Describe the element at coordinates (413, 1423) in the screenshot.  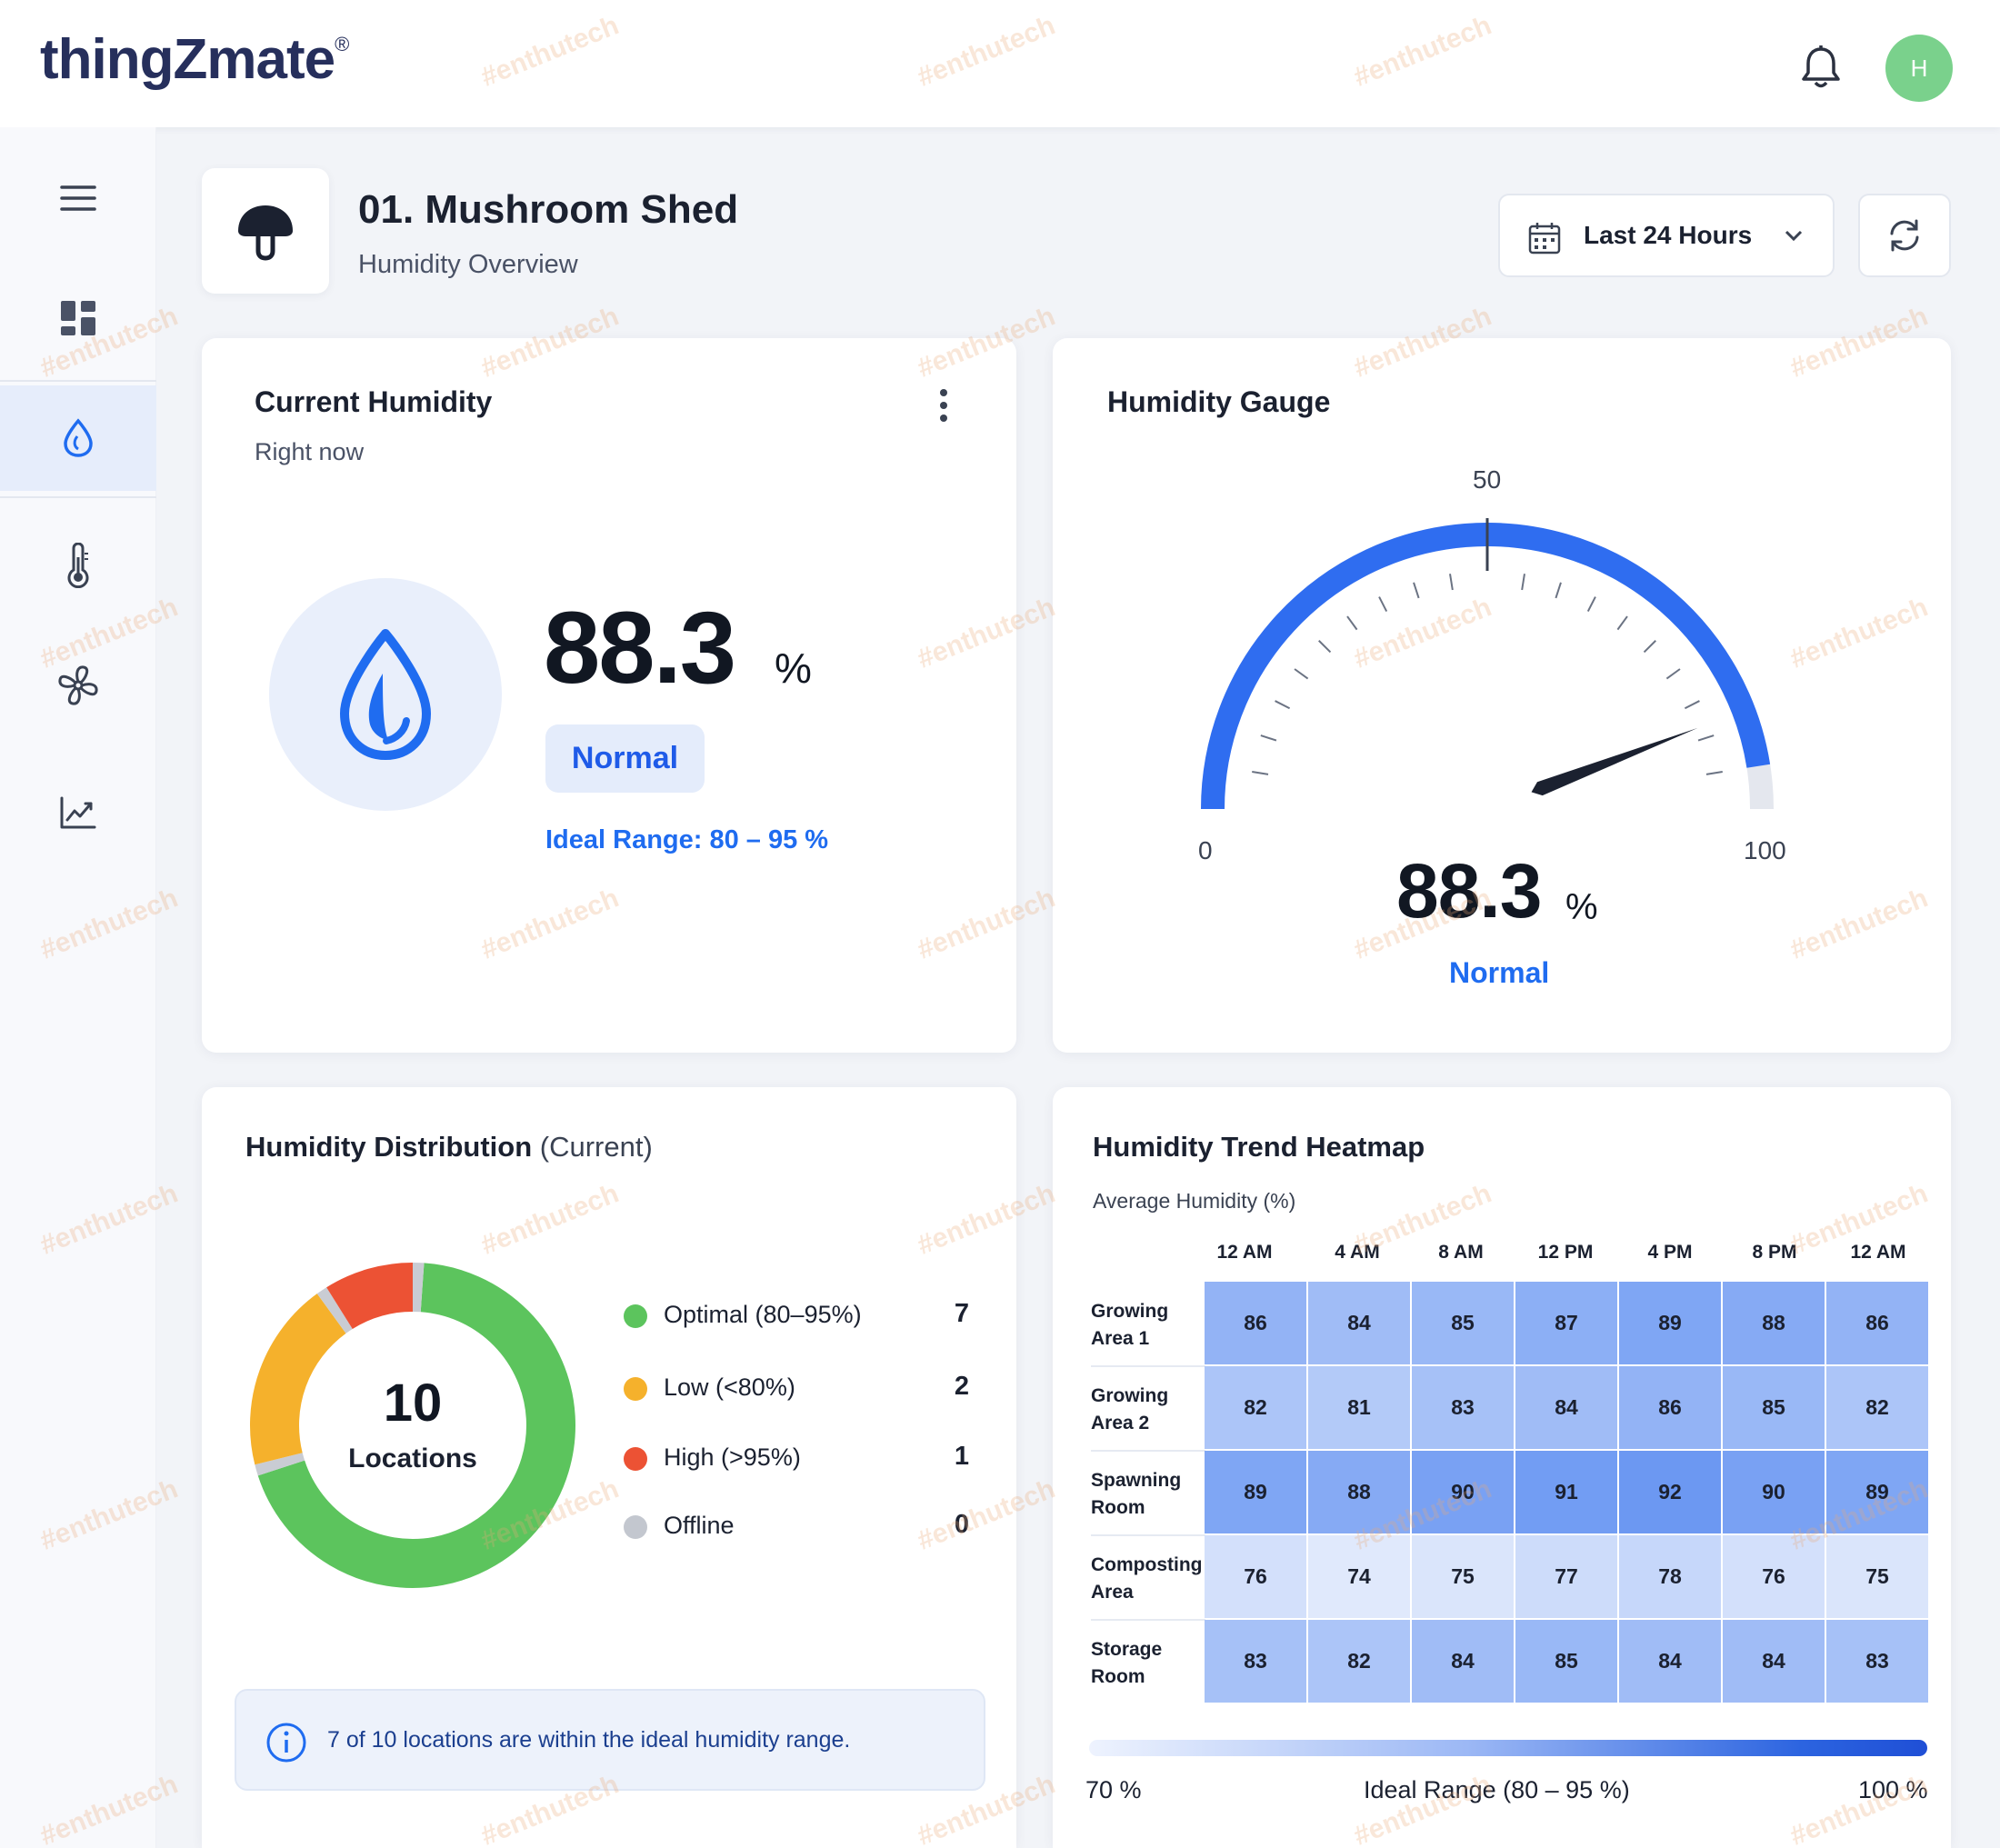
I see `distribution-donut` at that location.